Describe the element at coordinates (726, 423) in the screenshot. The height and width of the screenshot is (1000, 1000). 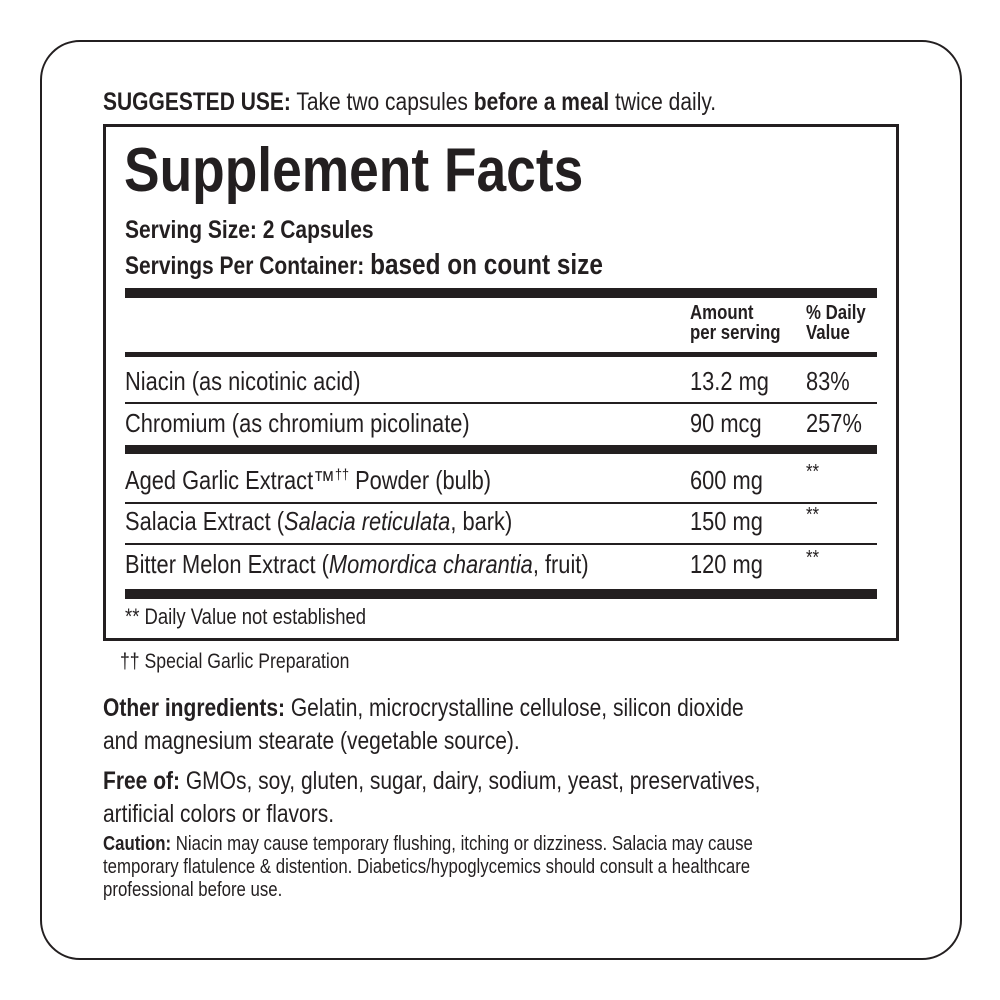
I see `row-amount: 90 mcg` at that location.